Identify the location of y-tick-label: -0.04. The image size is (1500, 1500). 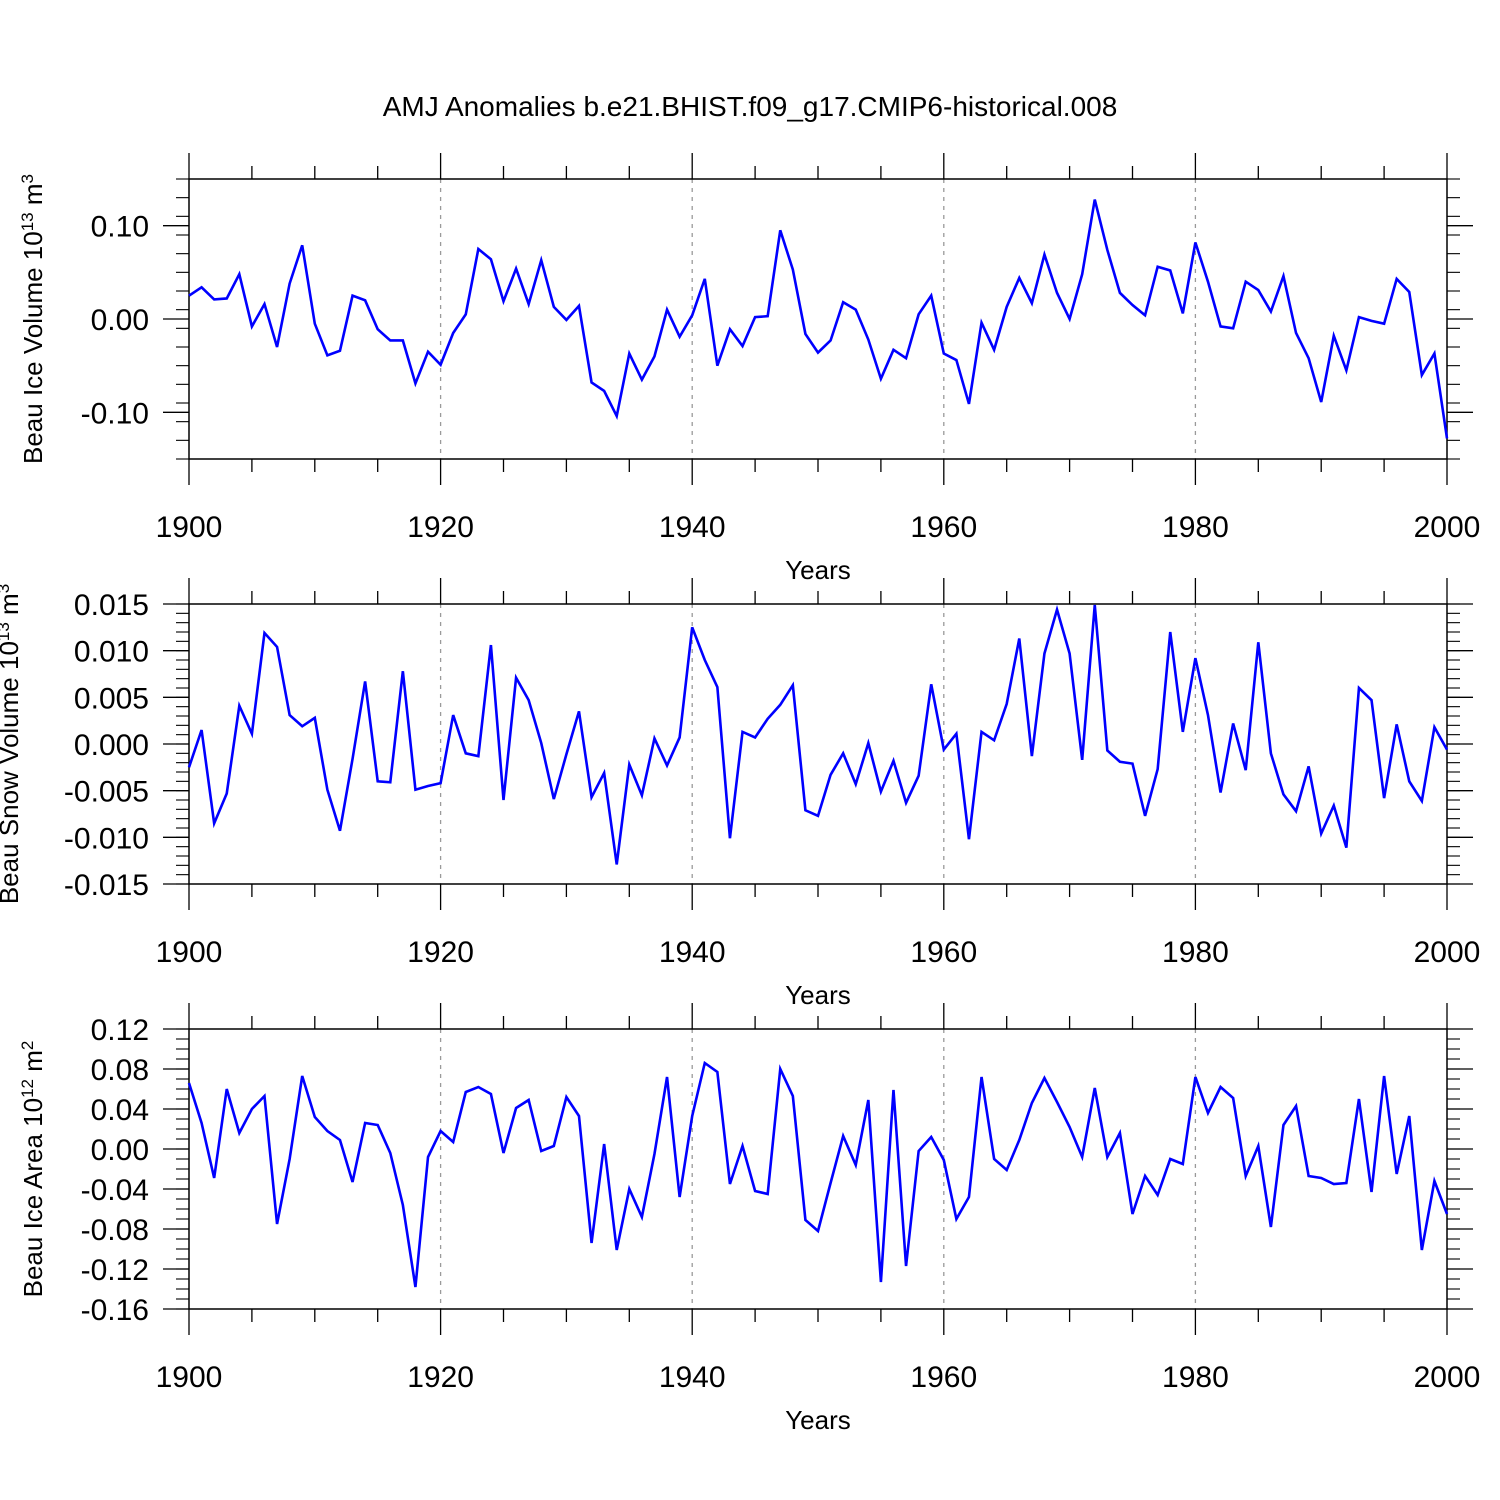
(115, 1190).